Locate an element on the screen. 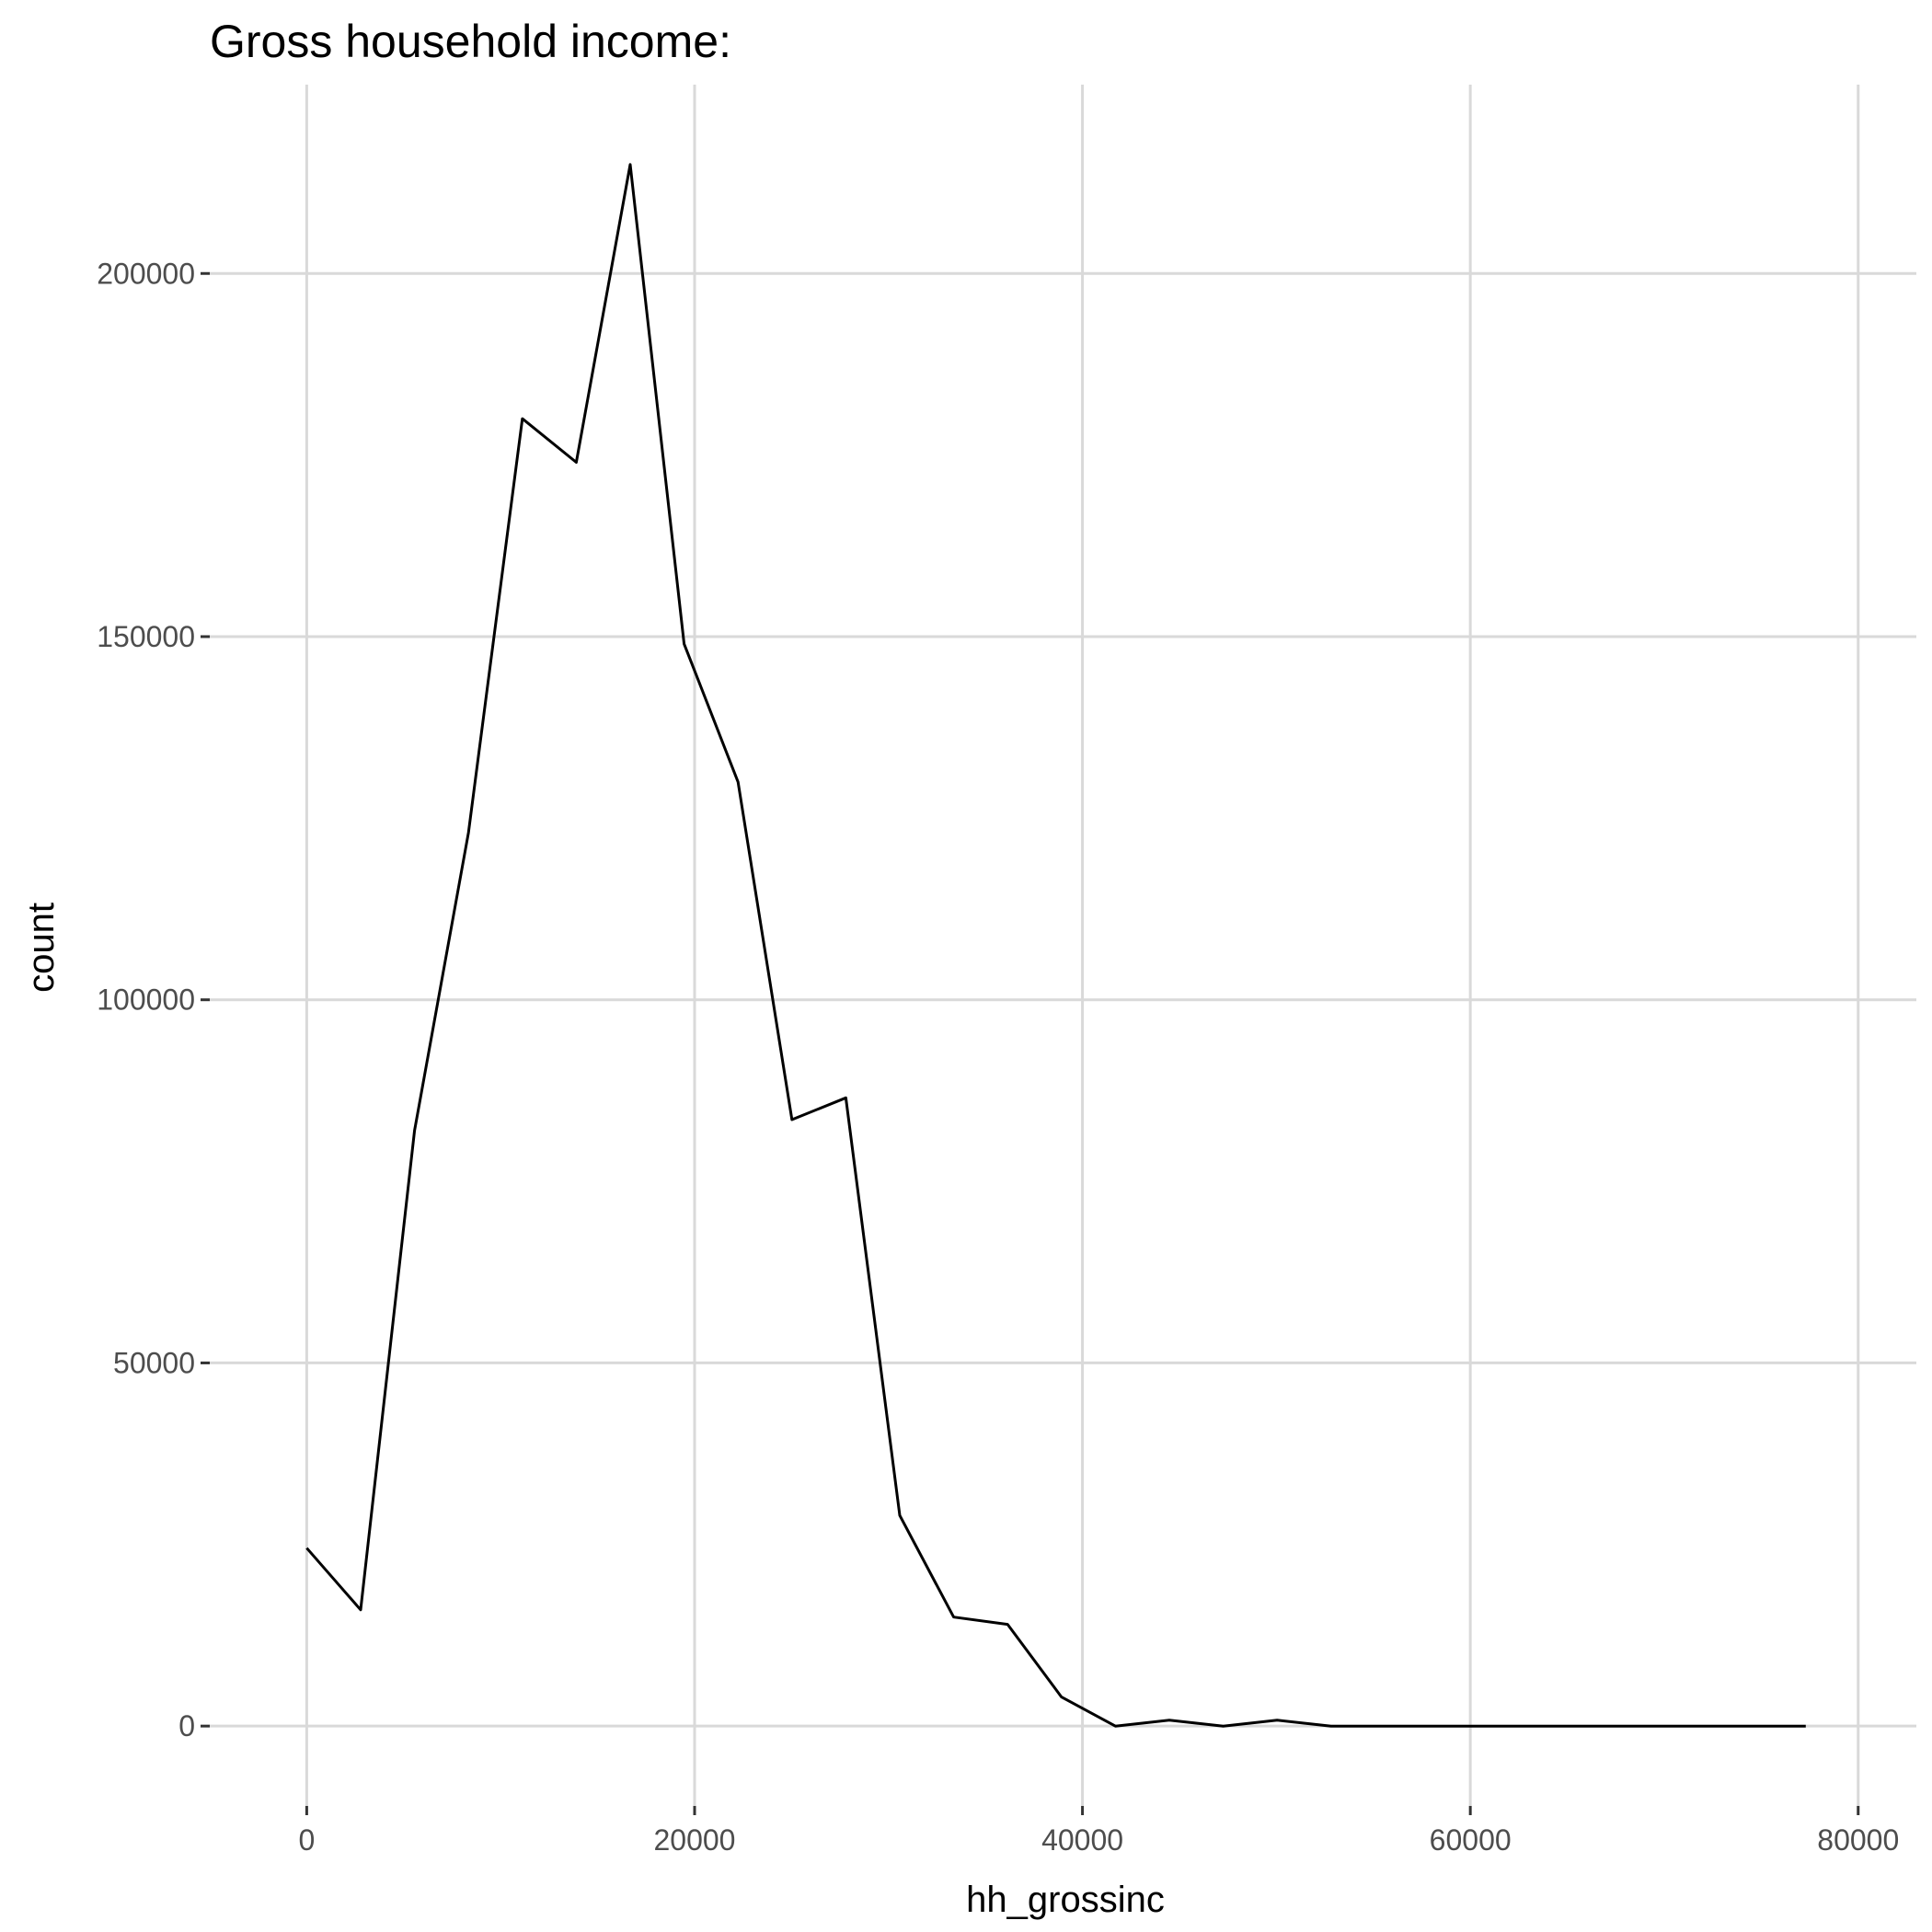 This screenshot has width=1932, height=1932. chart-title: Gross household income: is located at coordinates (470, 41).